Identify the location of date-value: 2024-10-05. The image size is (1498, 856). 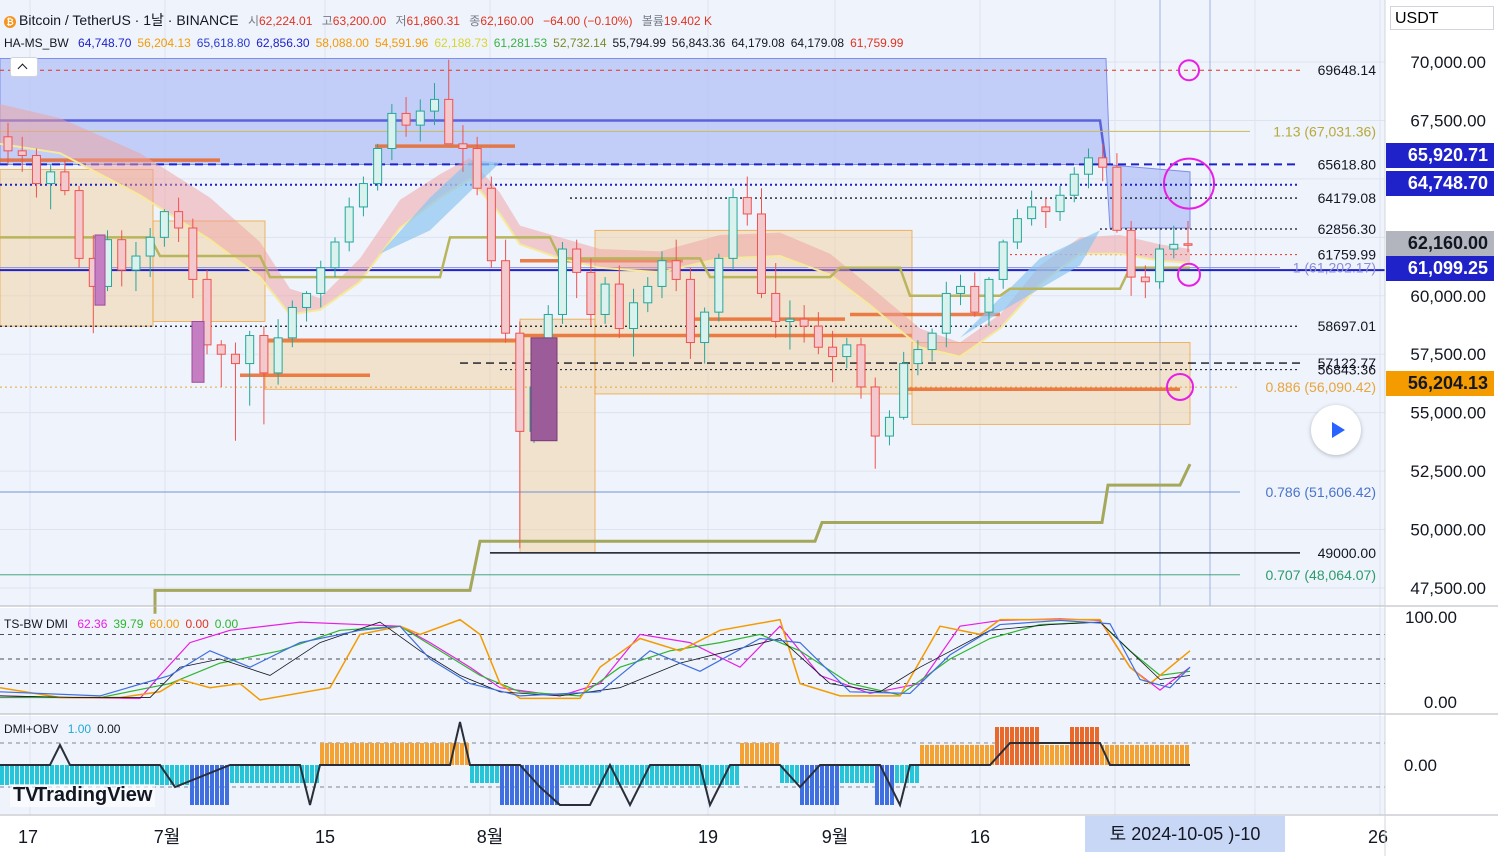
(1177, 834).